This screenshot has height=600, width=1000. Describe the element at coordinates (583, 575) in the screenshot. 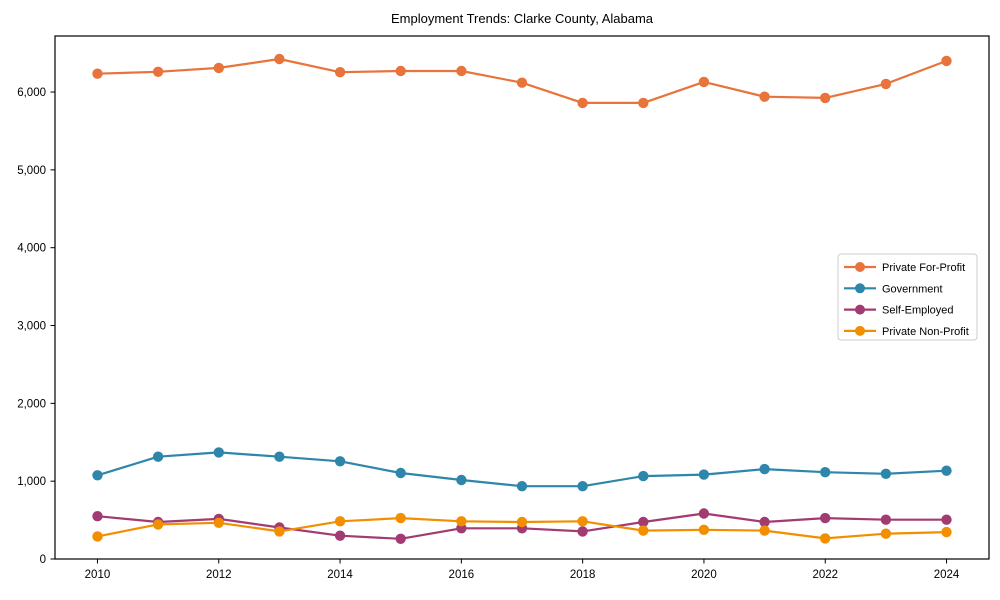

I see `x-tick-label: 2018` at that location.